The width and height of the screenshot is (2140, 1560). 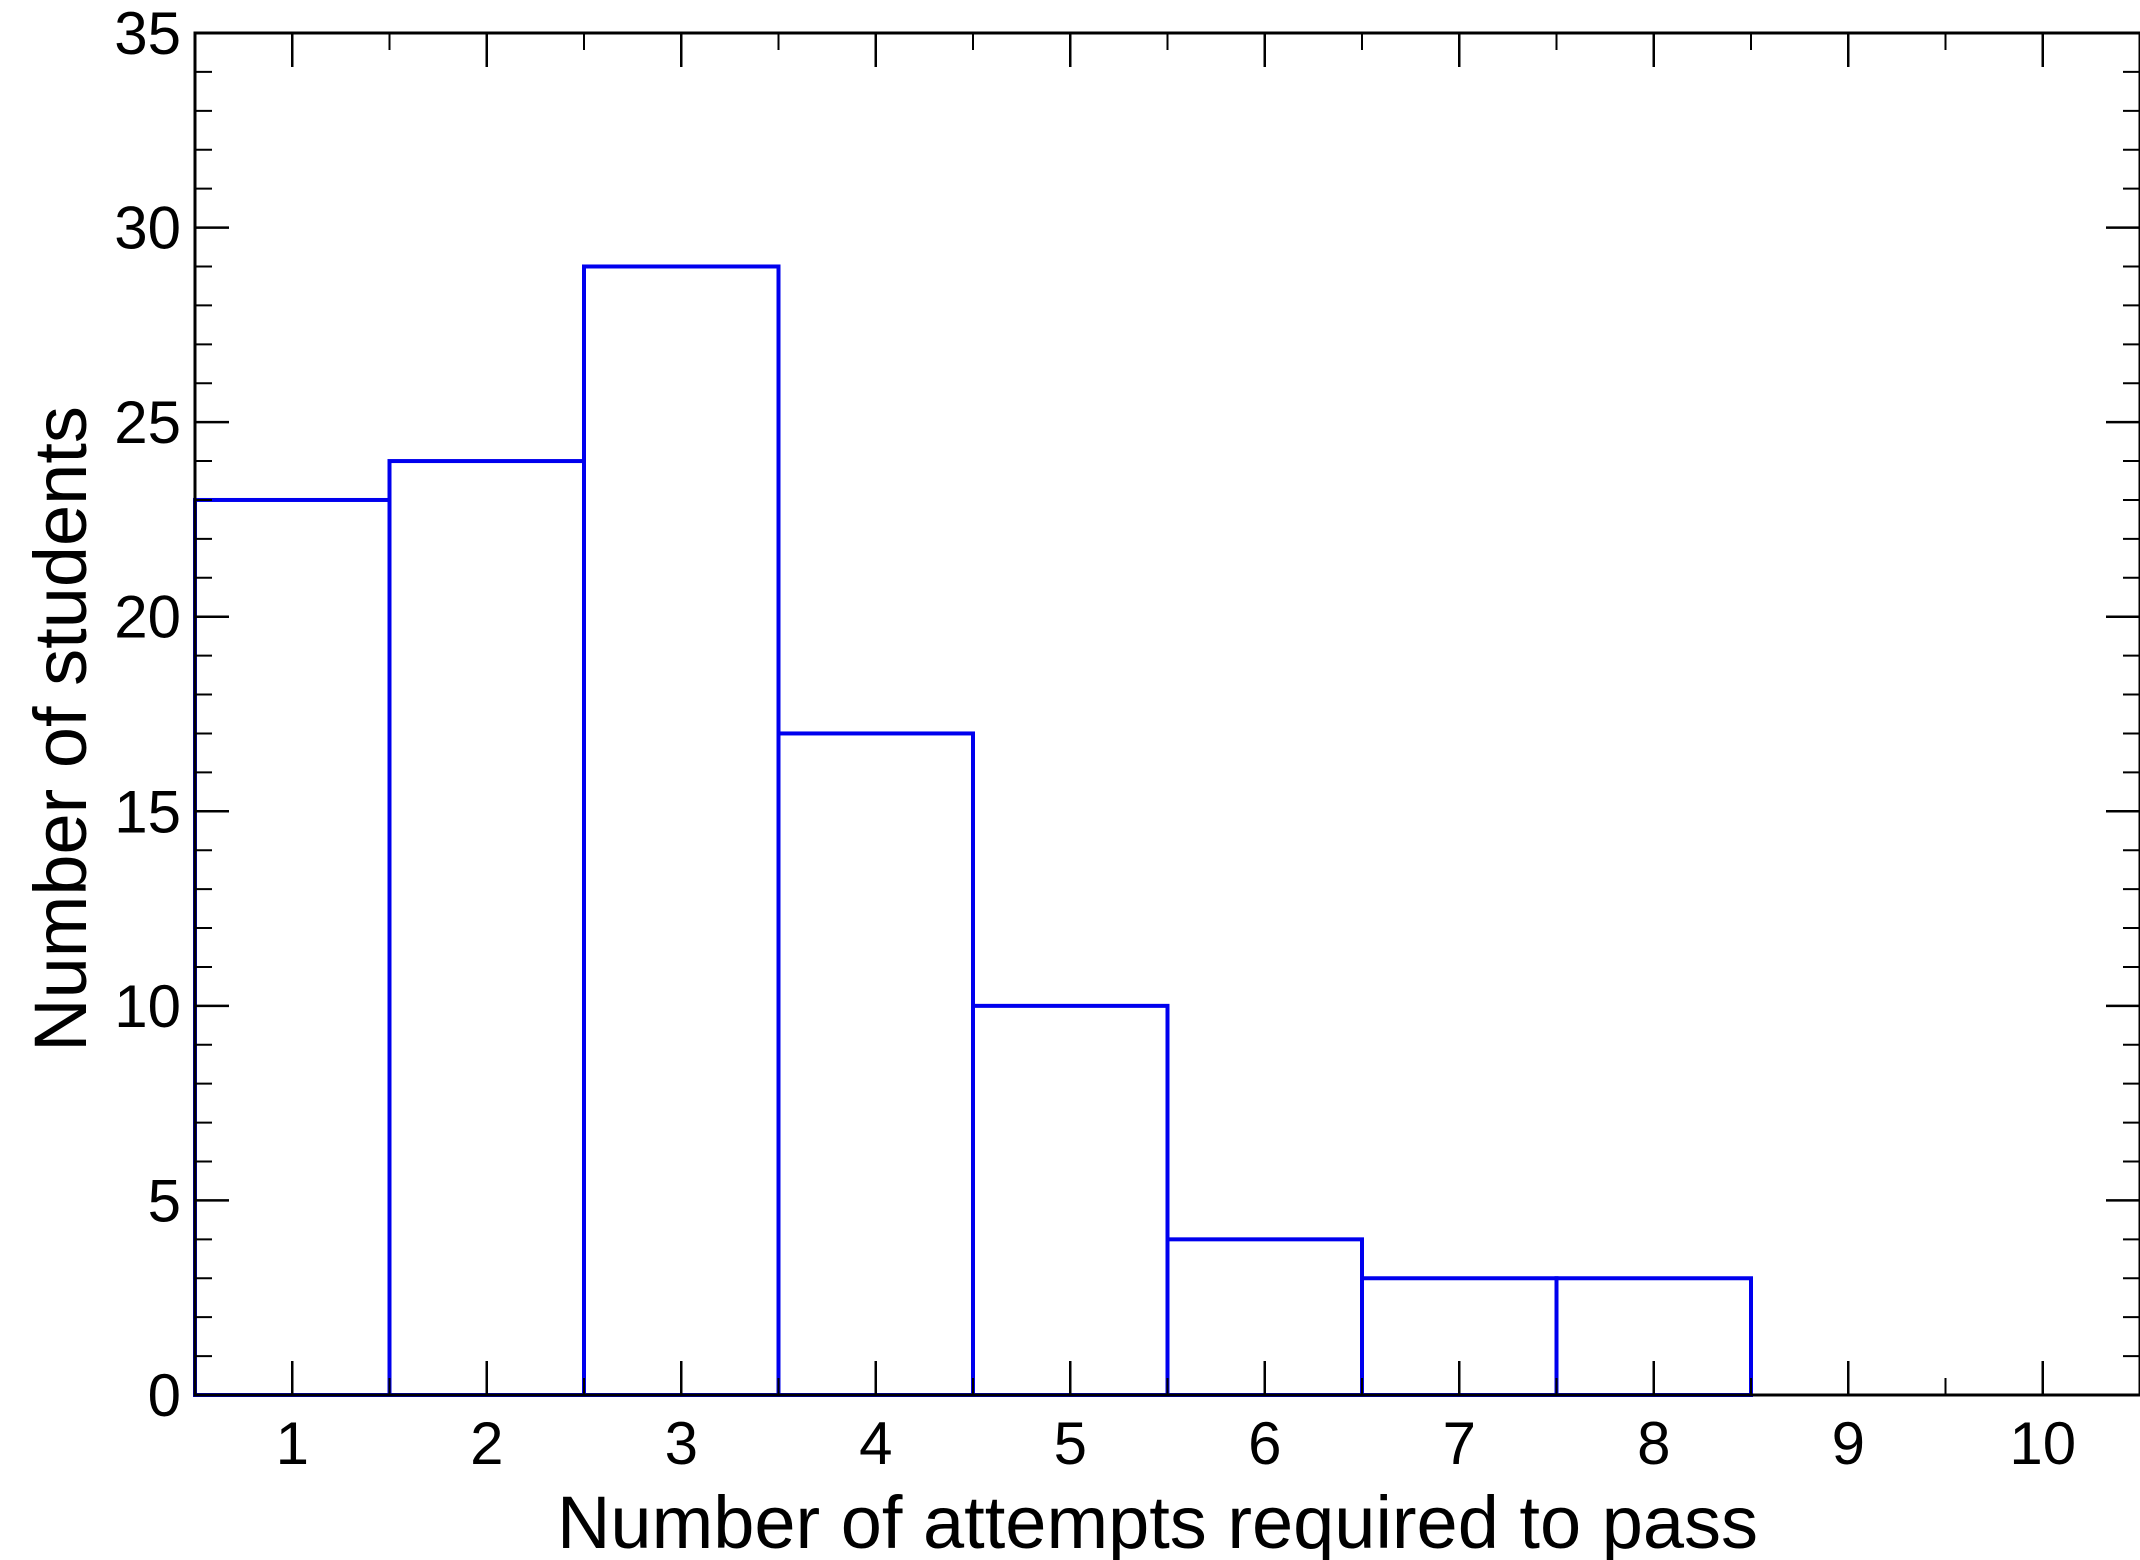 What do you see at coordinates (2042, 1443) in the screenshot?
I see `x-tick-label: 10` at bounding box center [2042, 1443].